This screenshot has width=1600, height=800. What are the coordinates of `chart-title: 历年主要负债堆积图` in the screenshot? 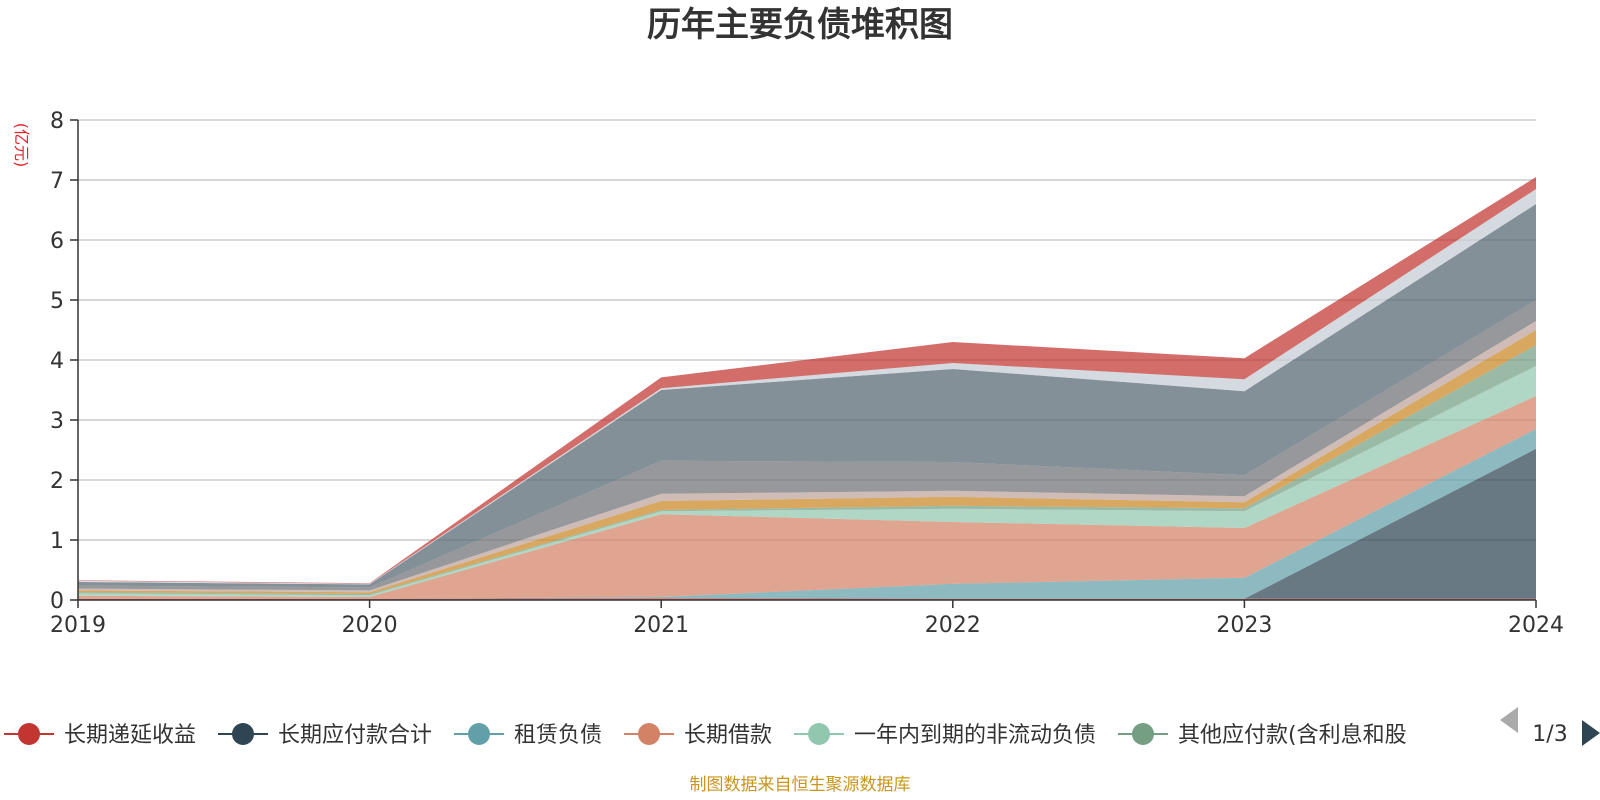 It's located at (800, 25).